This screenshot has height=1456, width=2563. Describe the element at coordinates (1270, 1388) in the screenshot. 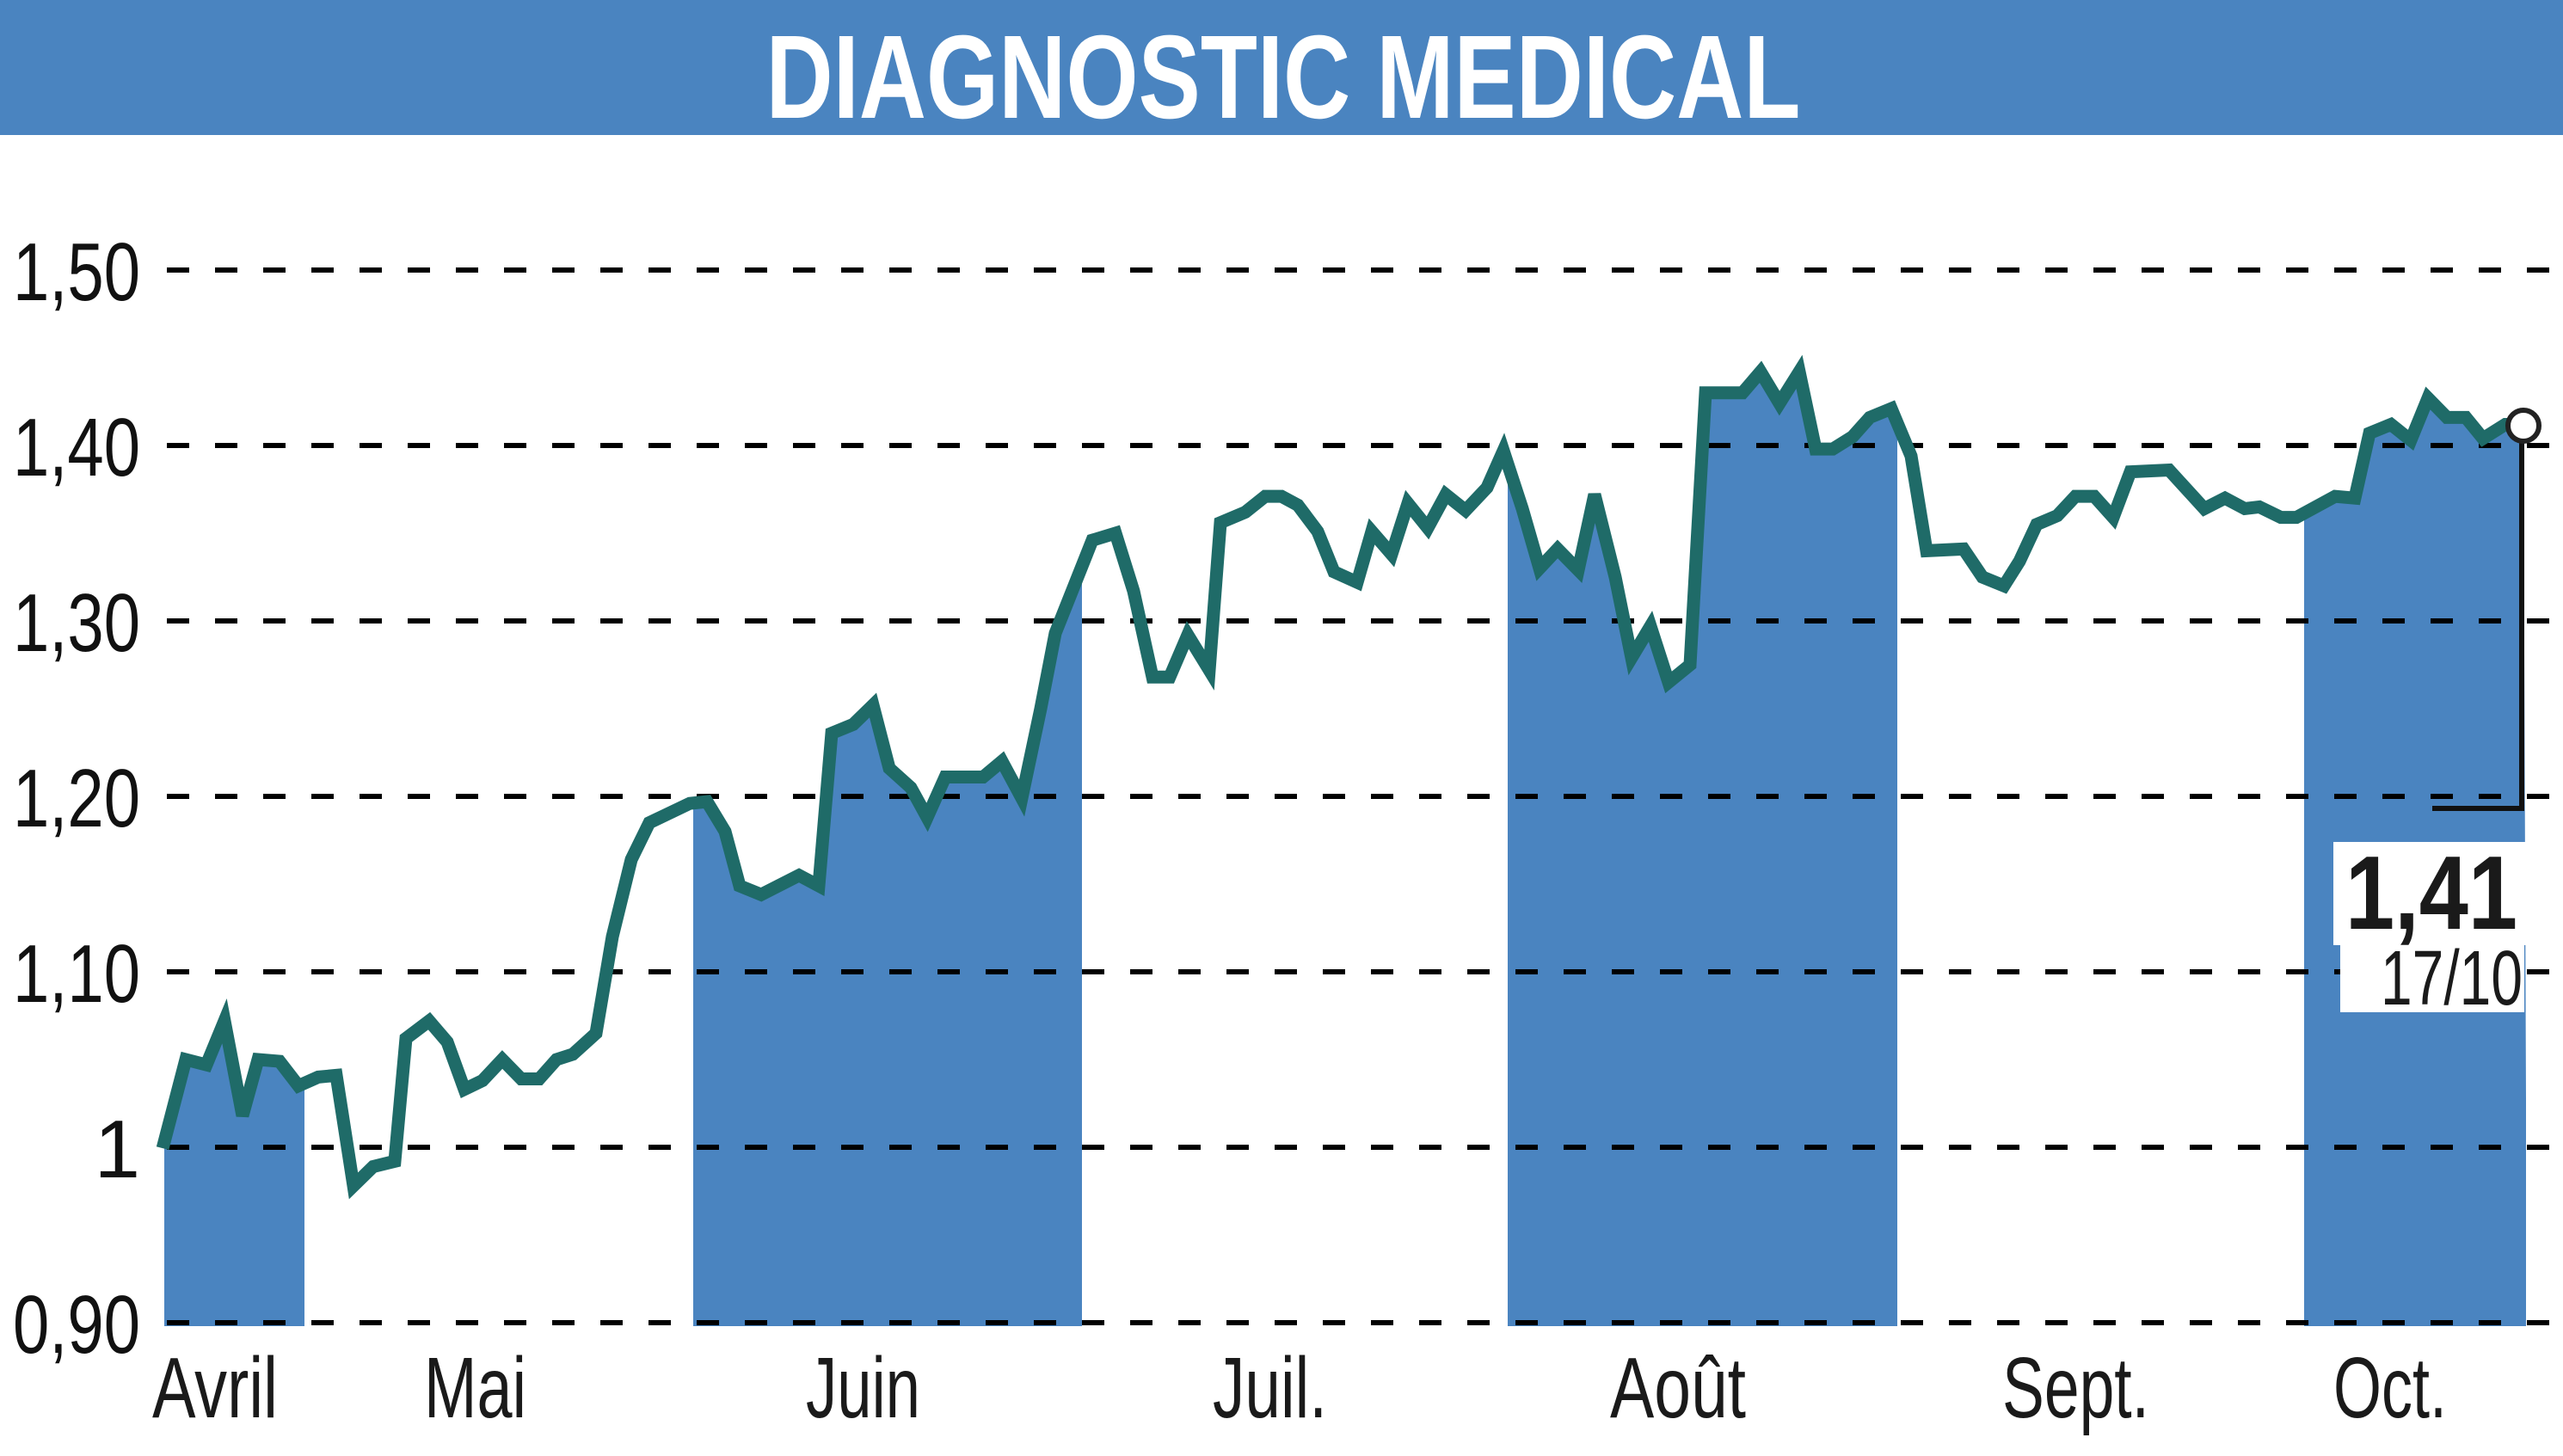

I see `x-tick-label: Juil.` at that location.